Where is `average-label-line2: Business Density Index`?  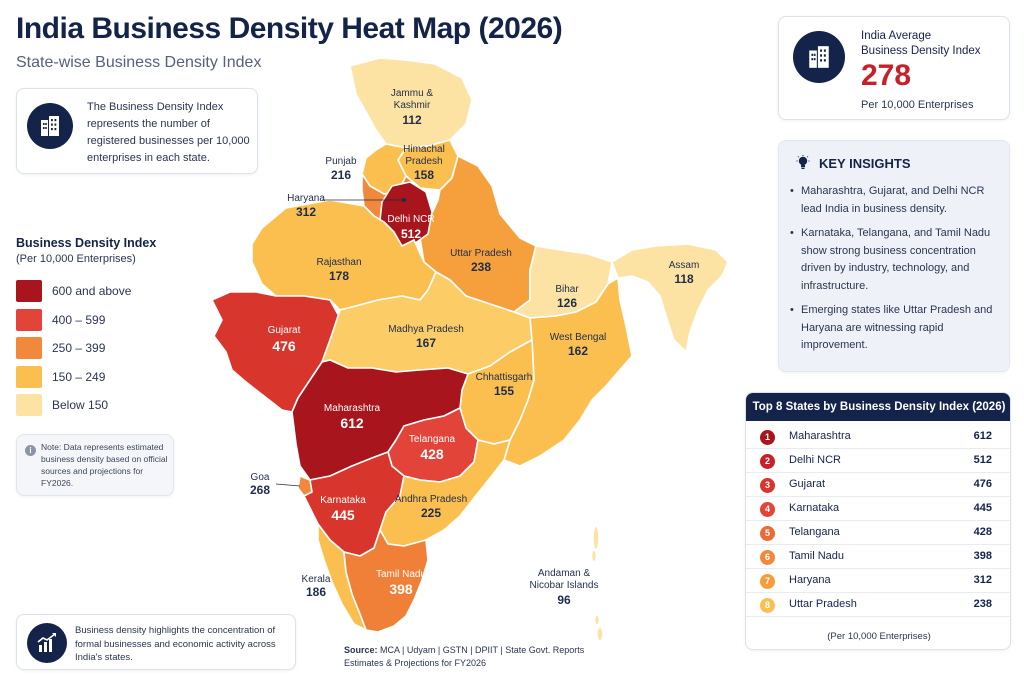
average-label-line2: Business Density Index is located at coordinates (921, 51).